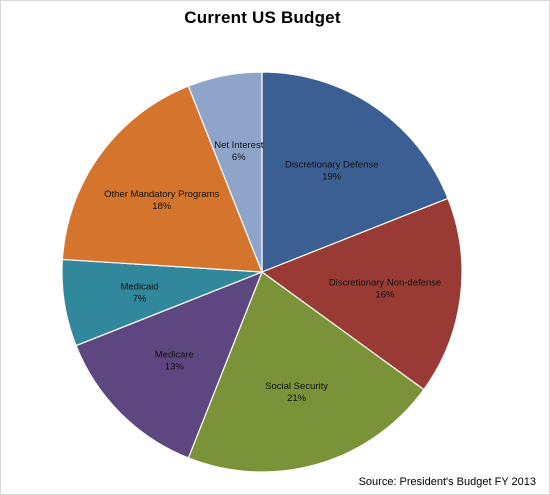 This screenshot has height=495, width=550. What do you see at coordinates (239, 157) in the screenshot?
I see `slice-percent-label: 6%` at bounding box center [239, 157].